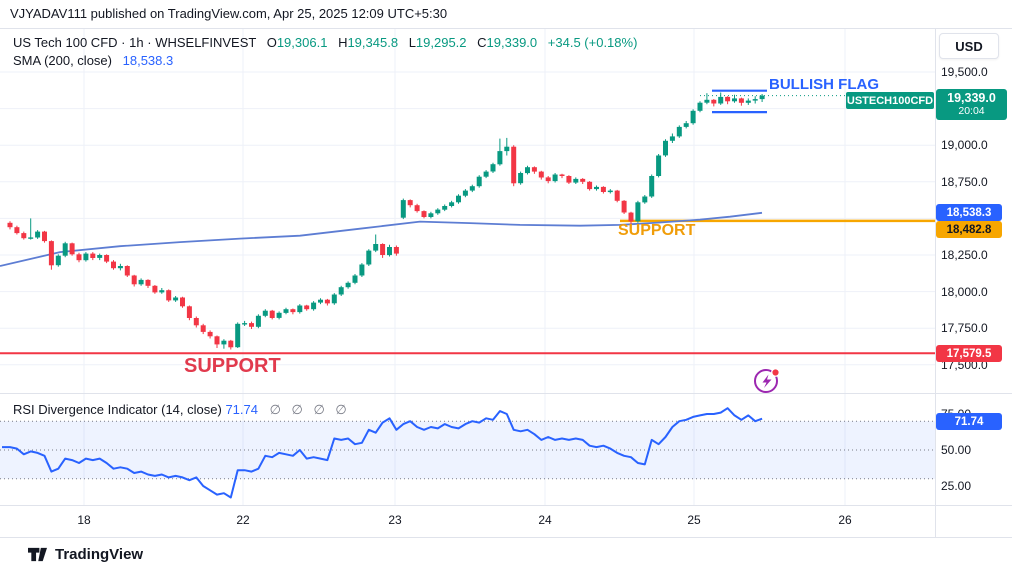 The width and height of the screenshot is (1012, 571). Describe the element at coordinates (824, 84) in the screenshot. I see `bullish-flag-label: BULLISH FLAG` at that location.